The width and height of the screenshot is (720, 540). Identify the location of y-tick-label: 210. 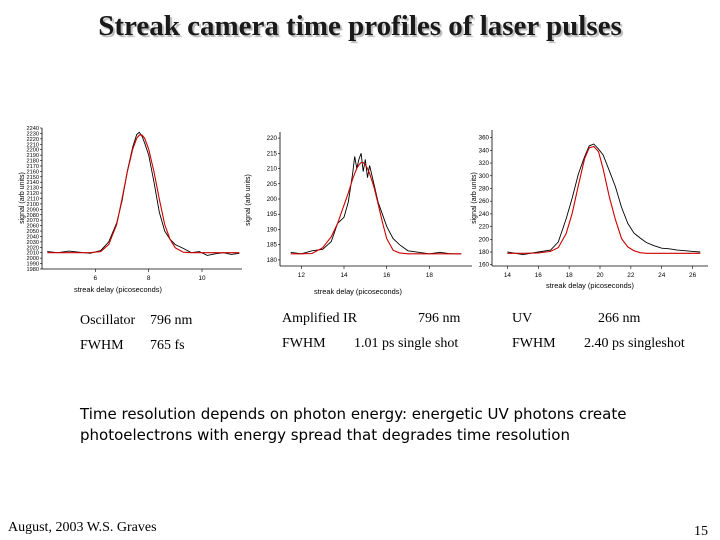
(272, 169).